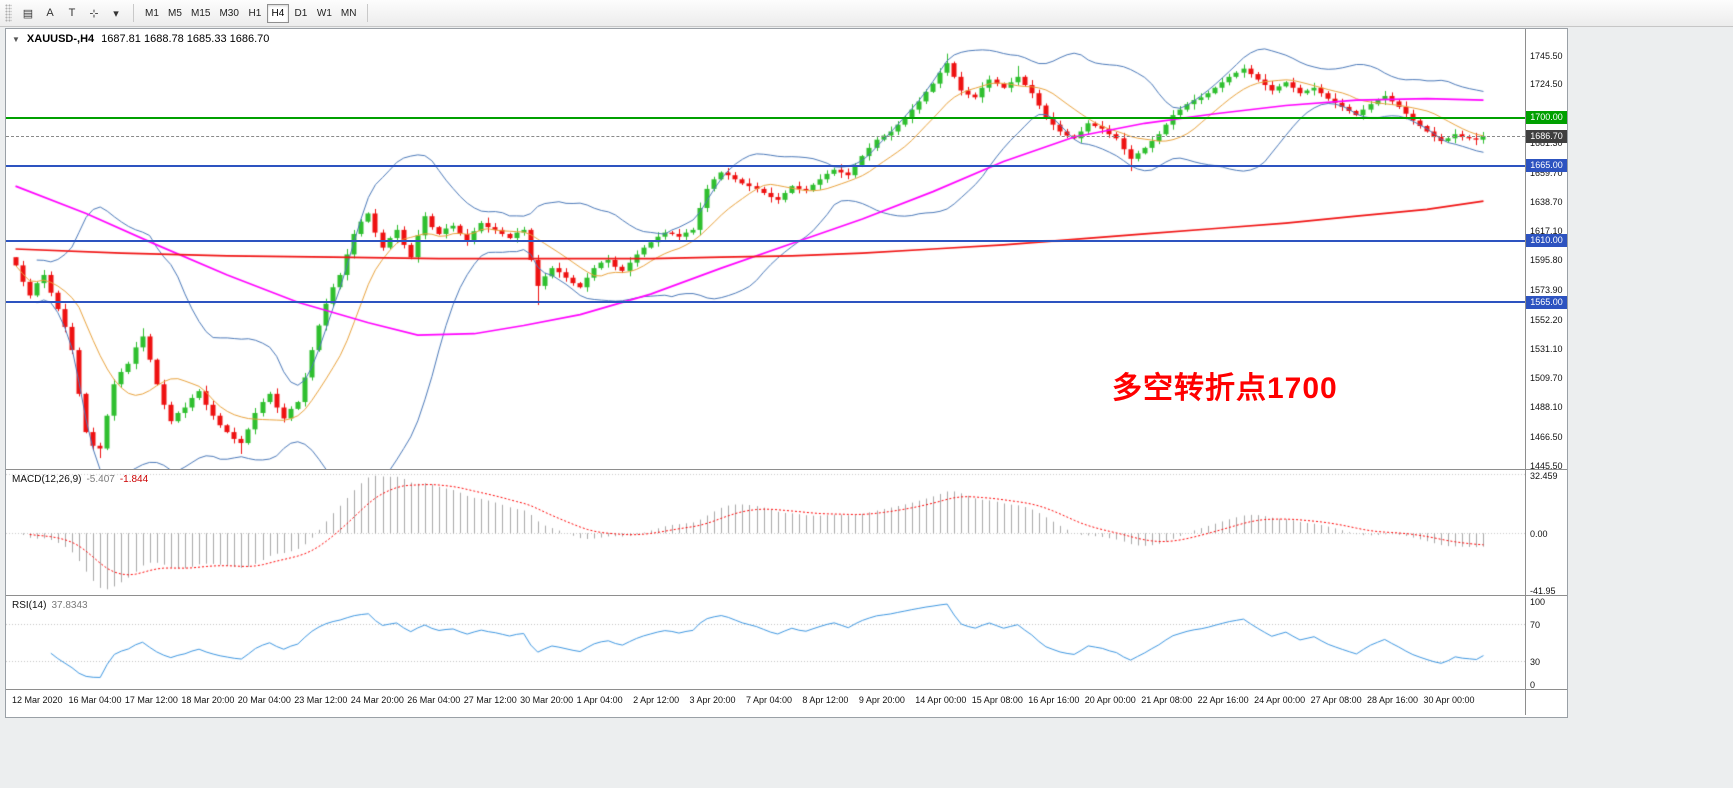 This screenshot has height=788, width=1733. I want to click on time-axis-label: 7 Apr 04:00, so click(769, 700).